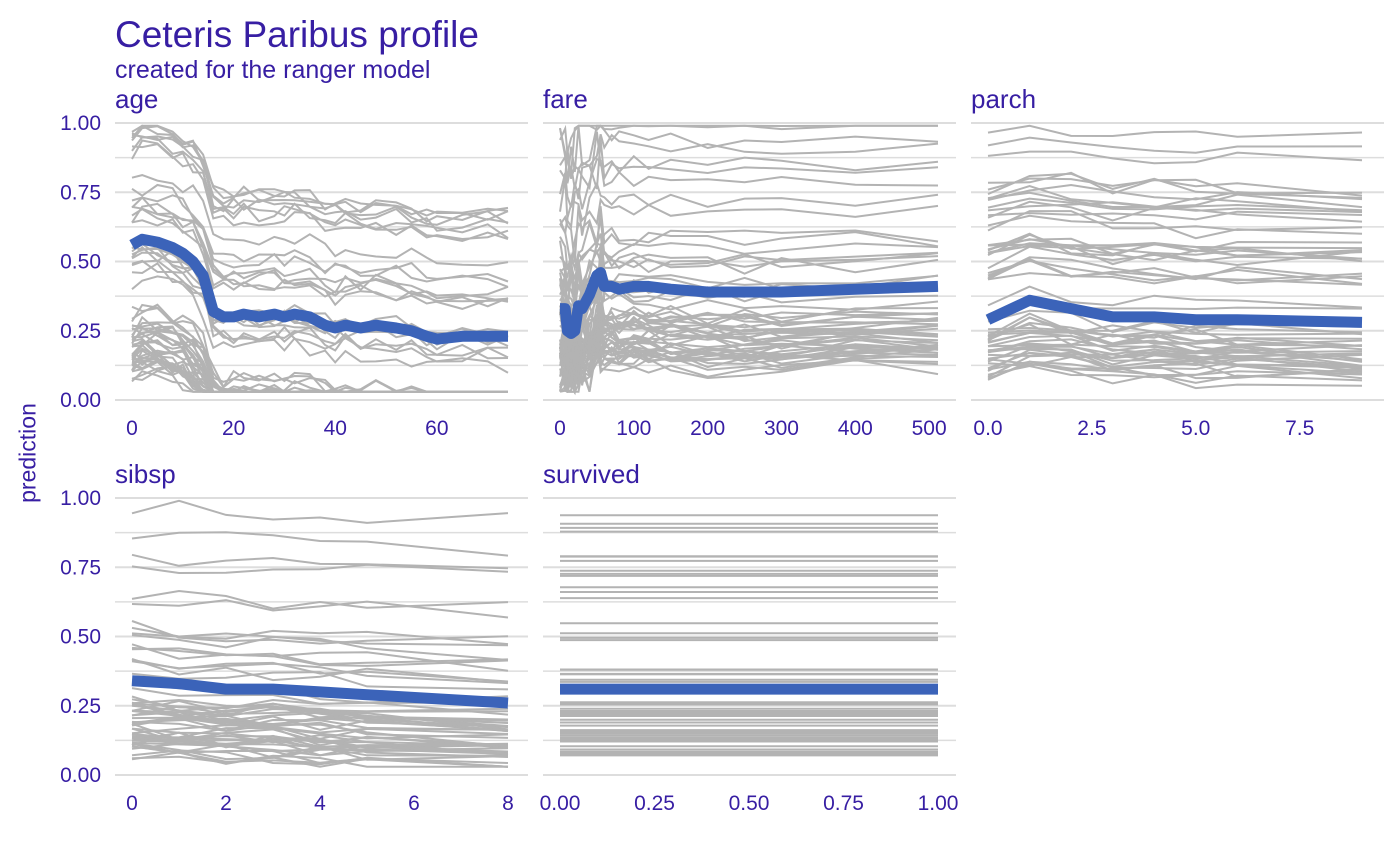  Describe the element at coordinates (929, 428) in the screenshot. I see `x-tick-label: 500` at that location.